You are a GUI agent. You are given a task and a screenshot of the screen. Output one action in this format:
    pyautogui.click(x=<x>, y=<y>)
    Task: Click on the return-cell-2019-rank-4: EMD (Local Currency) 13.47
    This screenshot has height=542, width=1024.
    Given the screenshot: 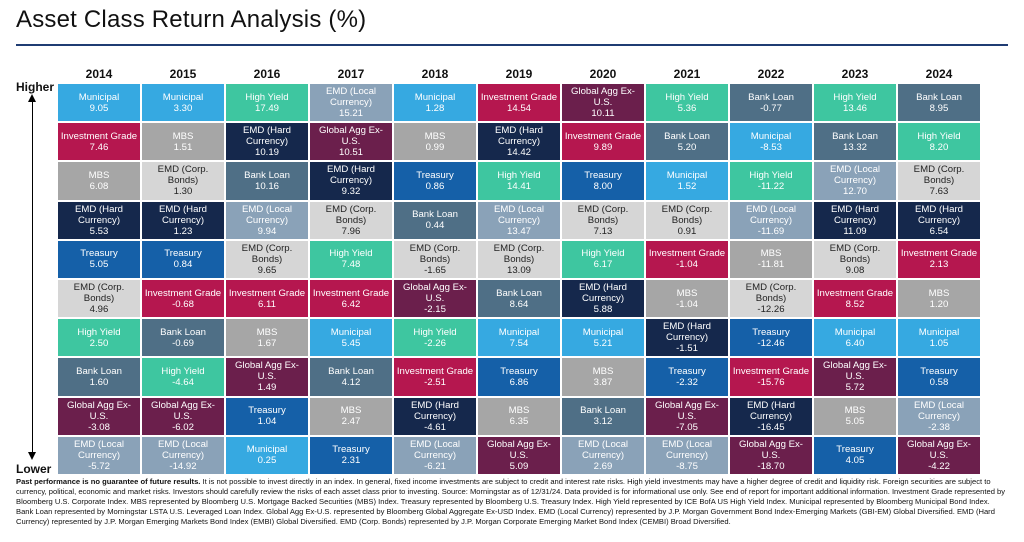 What is the action you would take?
    pyautogui.click(x=519, y=220)
    